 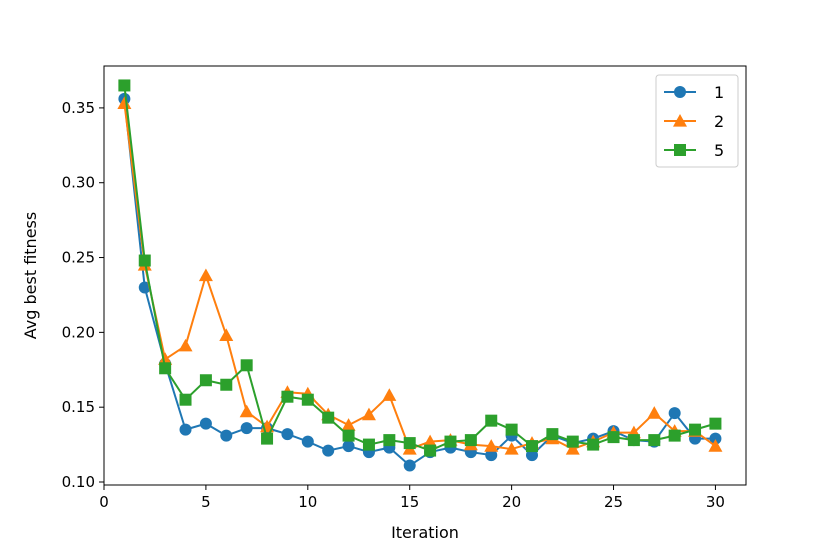 What do you see at coordinates (78, 108) in the screenshot?
I see `y-tick-label: 0.35` at bounding box center [78, 108].